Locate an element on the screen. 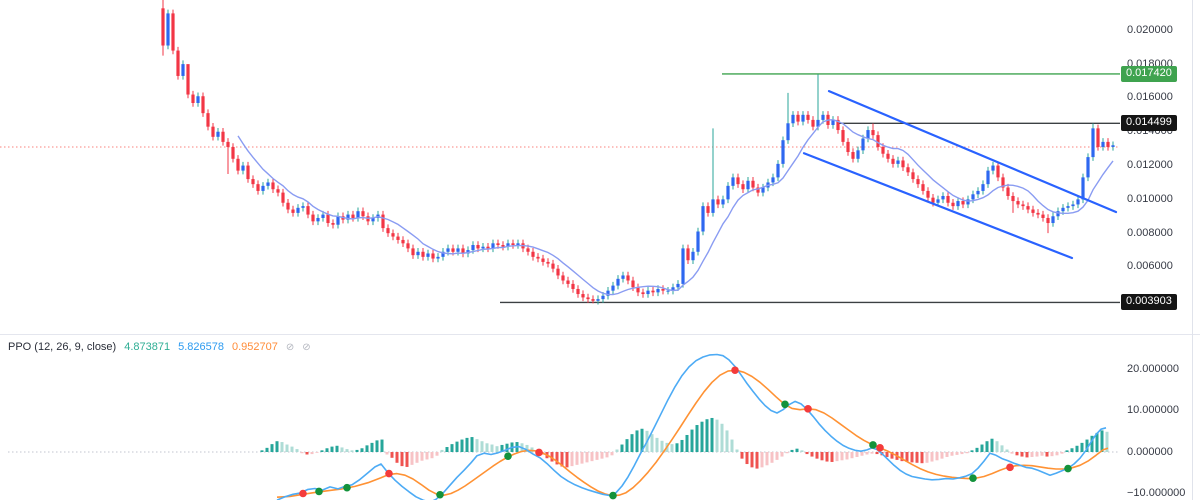  pane-separator is located at coordinates (600, 334).